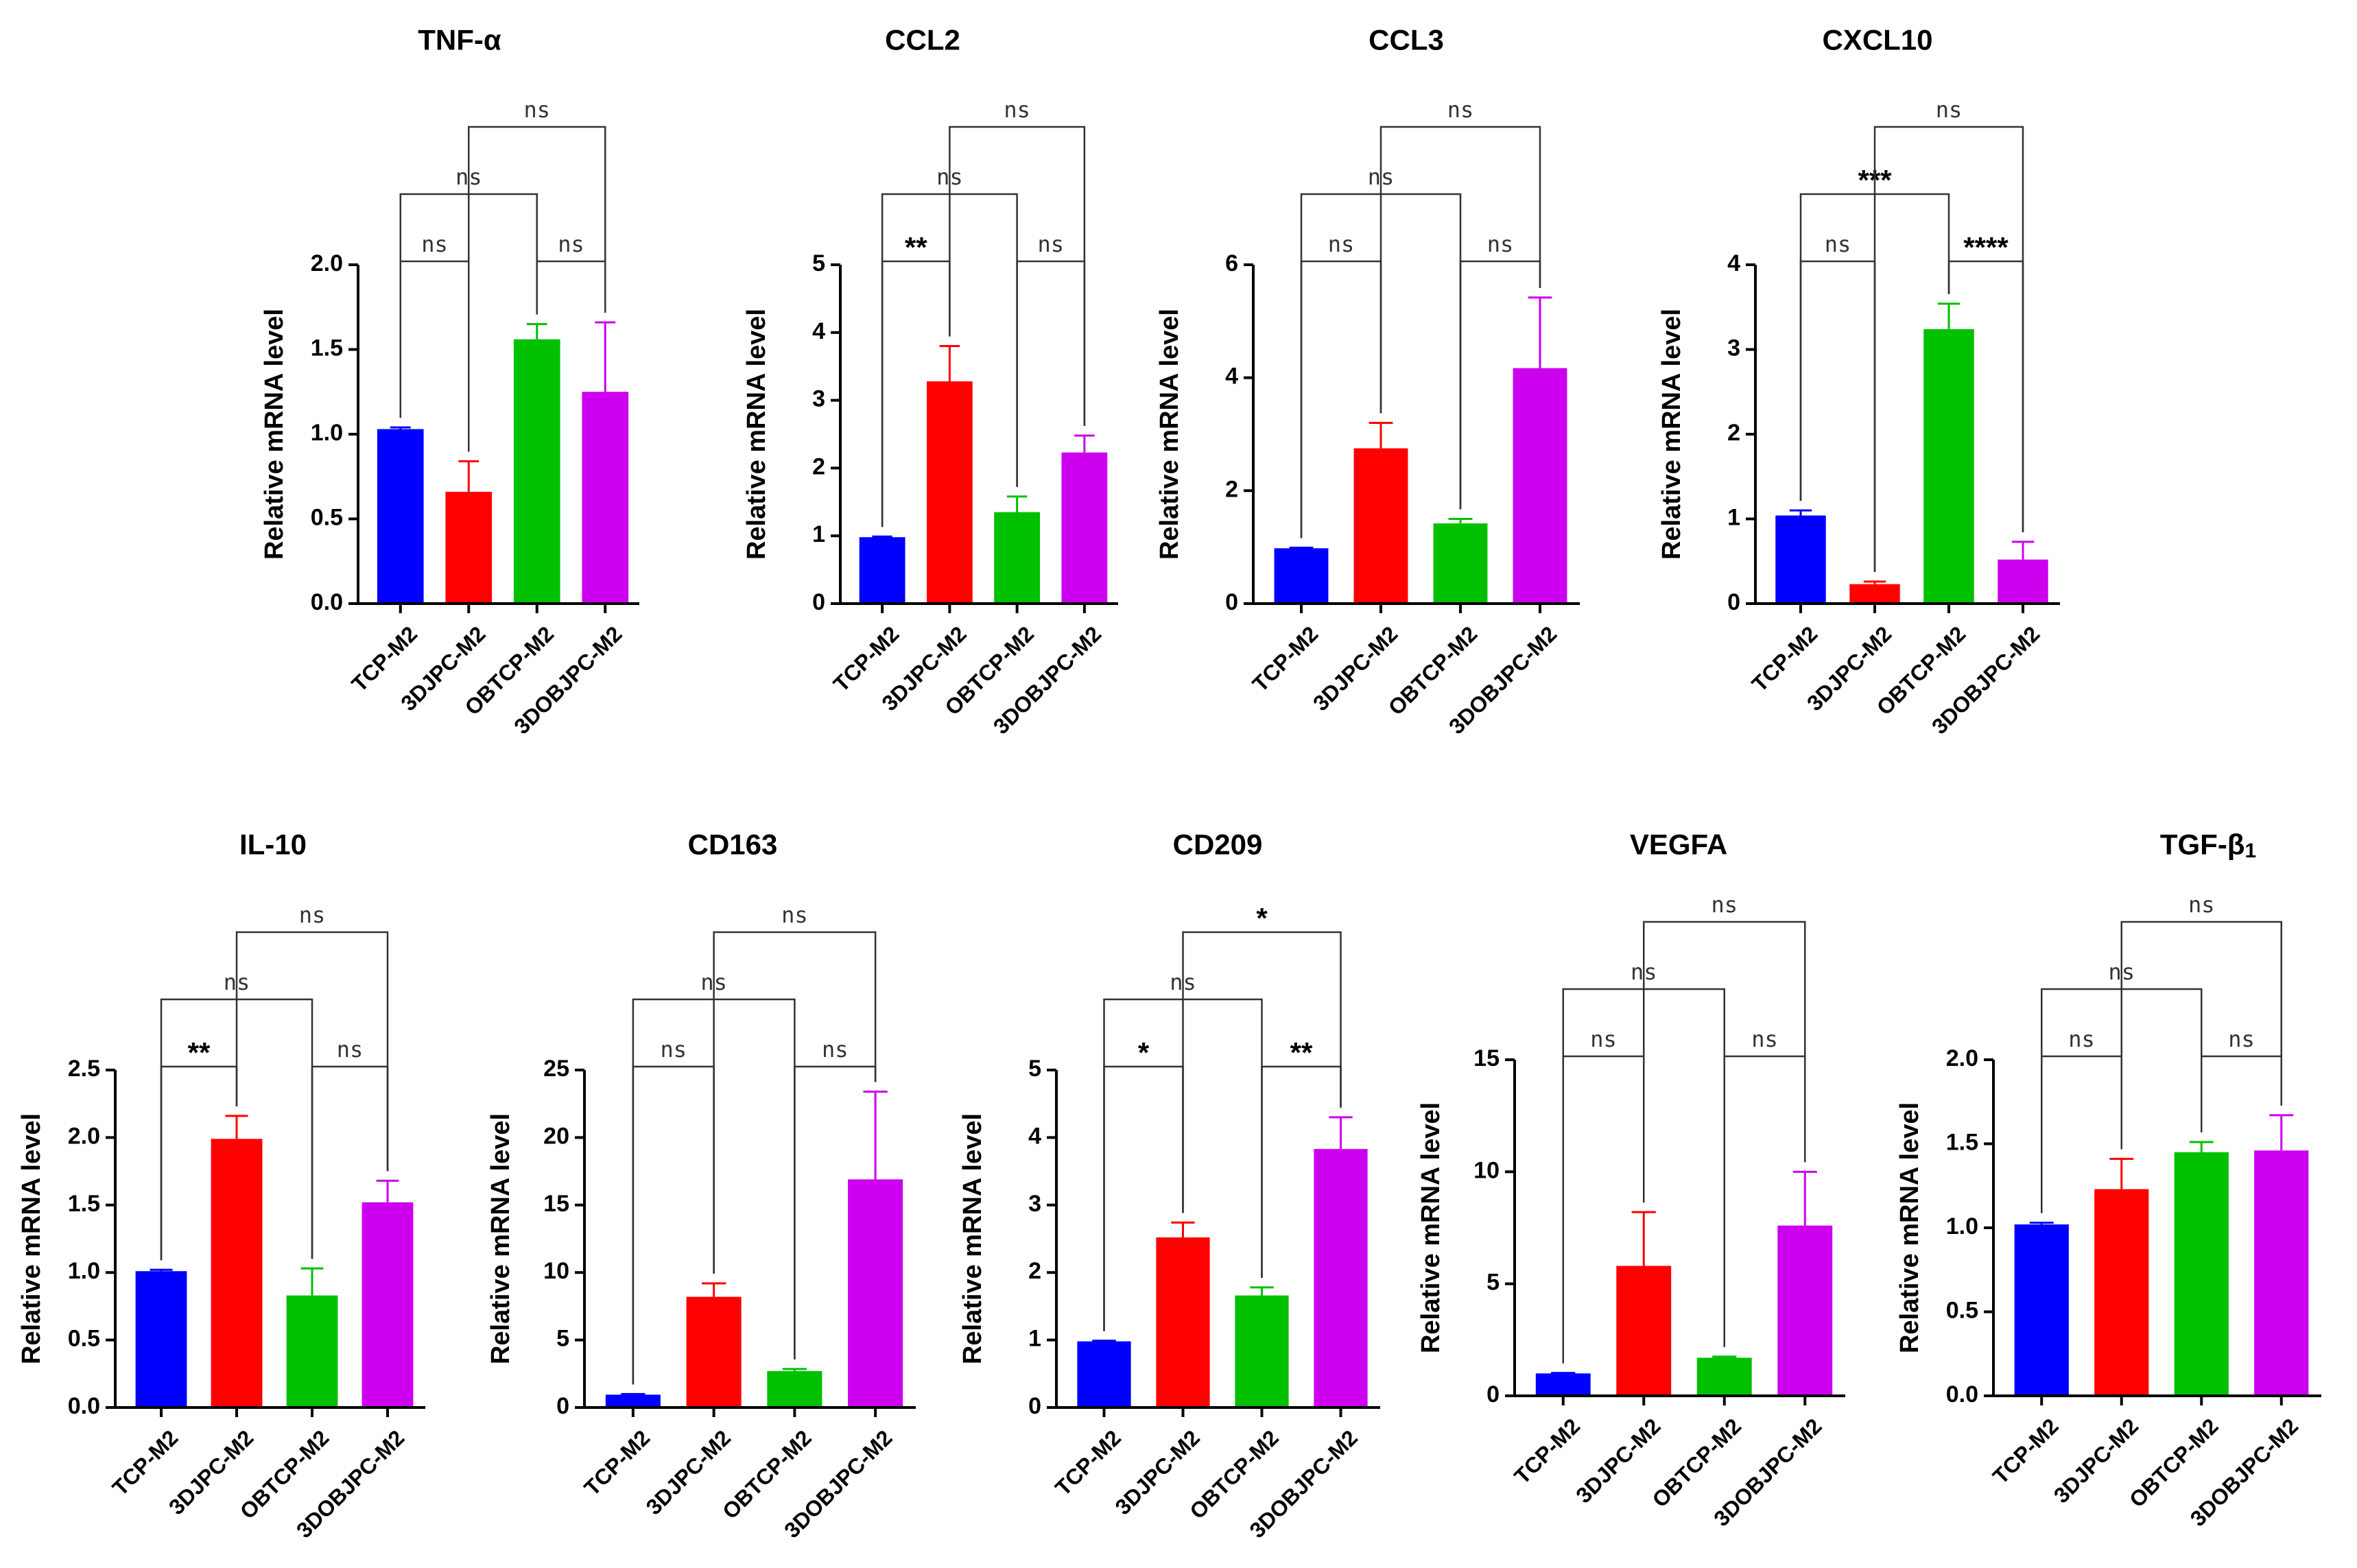 This screenshot has width=2357, height=1568. Describe the element at coordinates (1285, 659) in the screenshot. I see `x-tick-label-tcp-m2: TCP-M2` at that location.